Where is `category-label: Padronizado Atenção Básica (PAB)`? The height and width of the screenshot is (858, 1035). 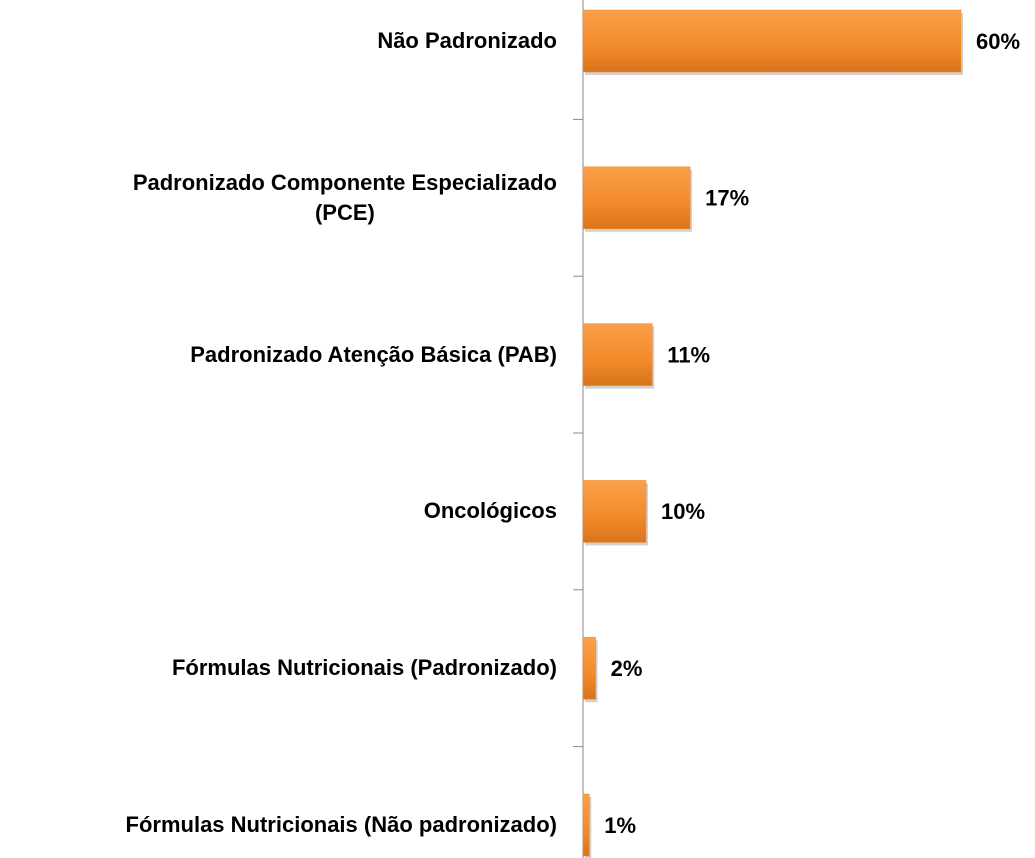 category-label: Padronizado Atenção Básica (PAB) is located at coordinates (373, 354).